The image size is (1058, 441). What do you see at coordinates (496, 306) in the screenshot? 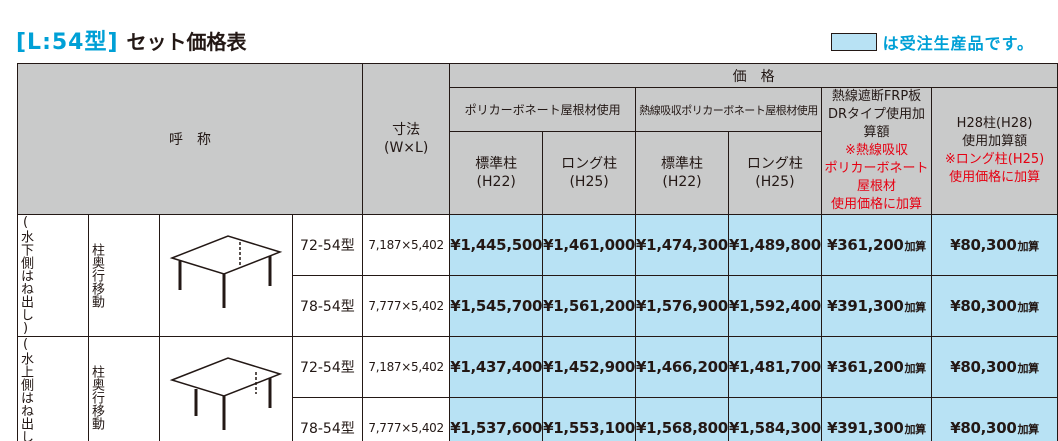
I see `price-poly-std: ¥1,545,700` at bounding box center [496, 306].